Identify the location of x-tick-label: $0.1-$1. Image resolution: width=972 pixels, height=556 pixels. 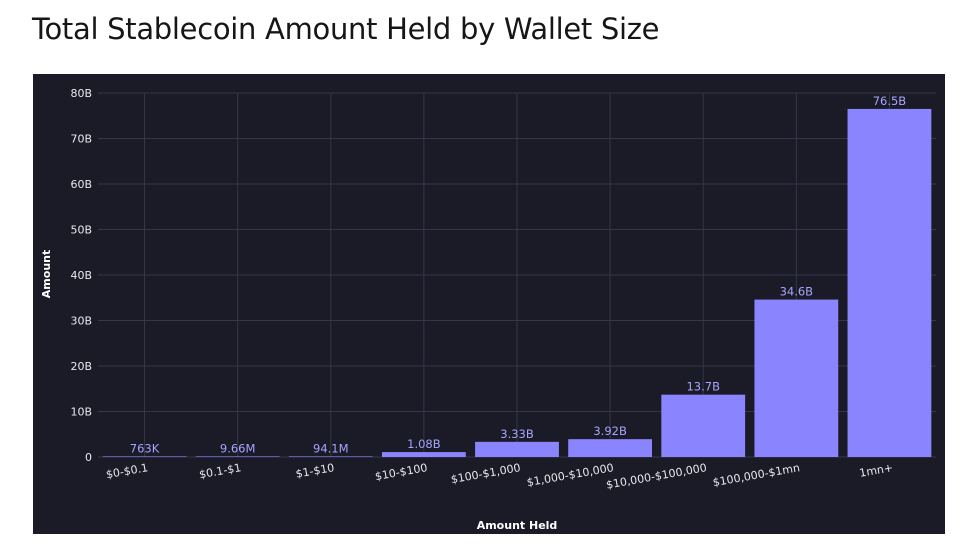
(220, 471).